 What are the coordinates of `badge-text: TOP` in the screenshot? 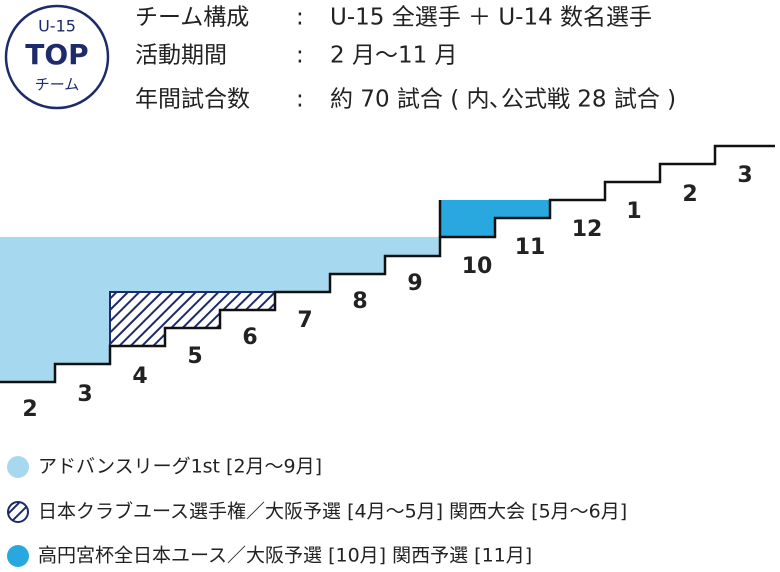 It's located at (56, 54).